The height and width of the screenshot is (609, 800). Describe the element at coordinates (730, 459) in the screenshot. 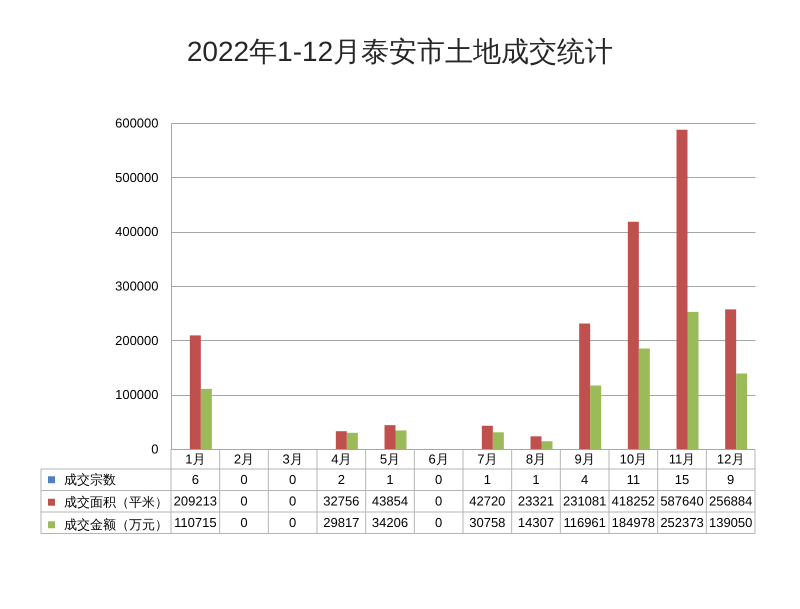

I see `x-tick-label: 12月` at that location.